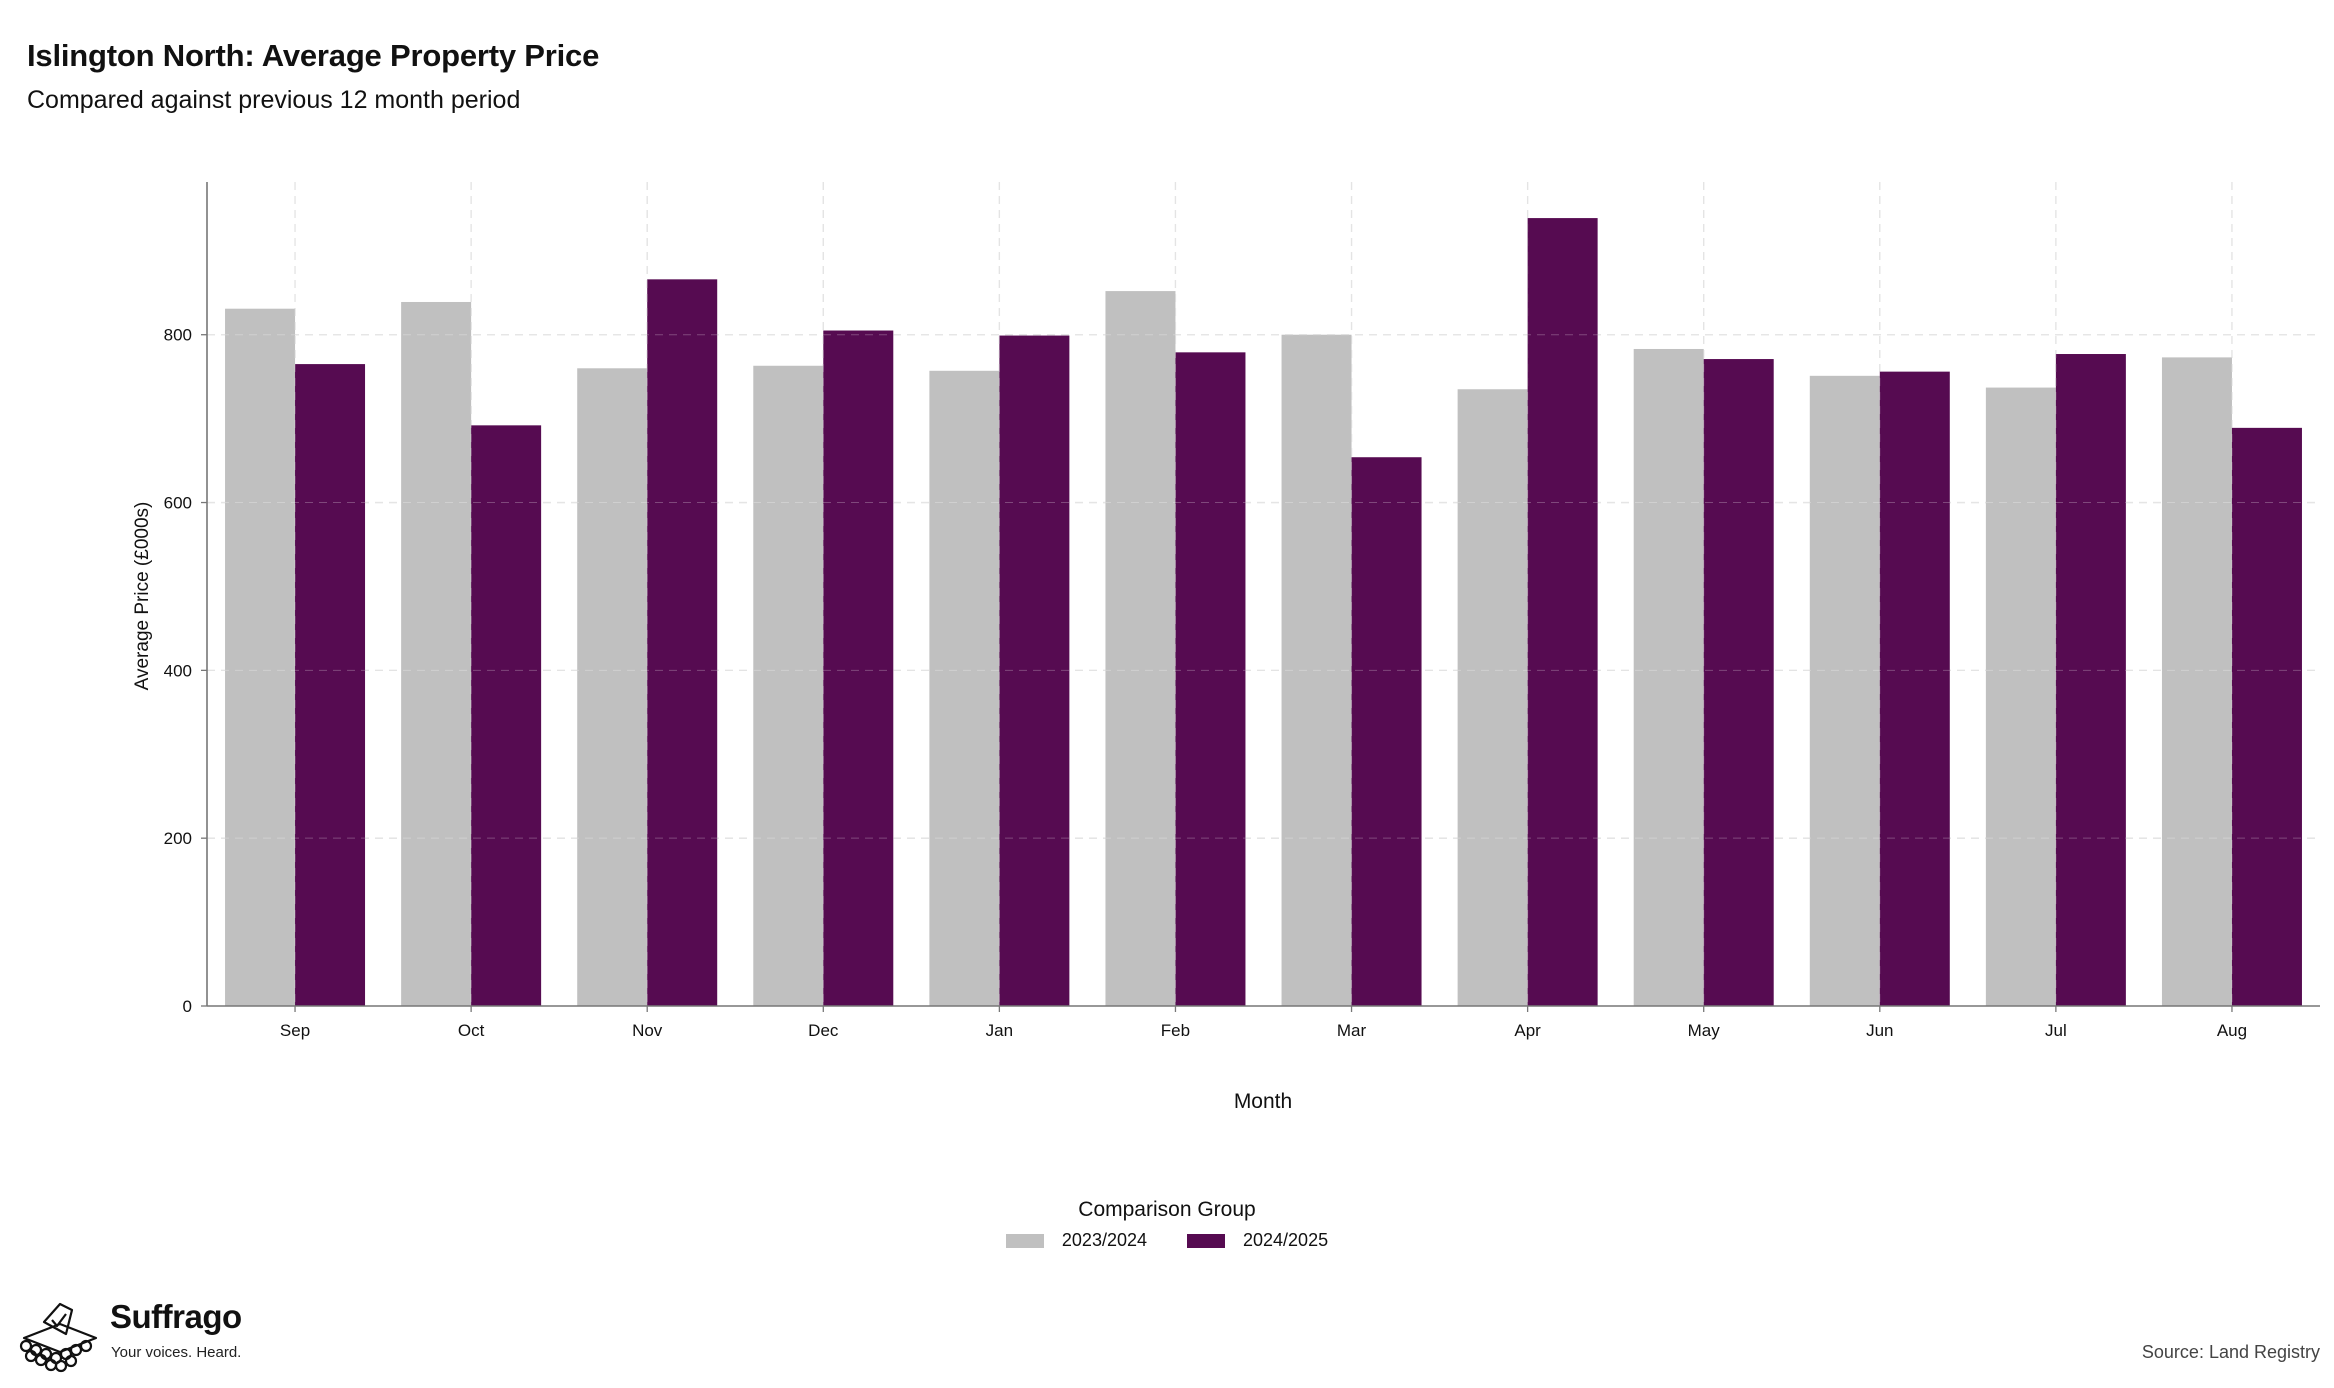 Image resolution: width=2334 pixels, height=1388 pixels. What do you see at coordinates (1738, 682) in the screenshot?
I see `bar-2024-2025-may` at bounding box center [1738, 682].